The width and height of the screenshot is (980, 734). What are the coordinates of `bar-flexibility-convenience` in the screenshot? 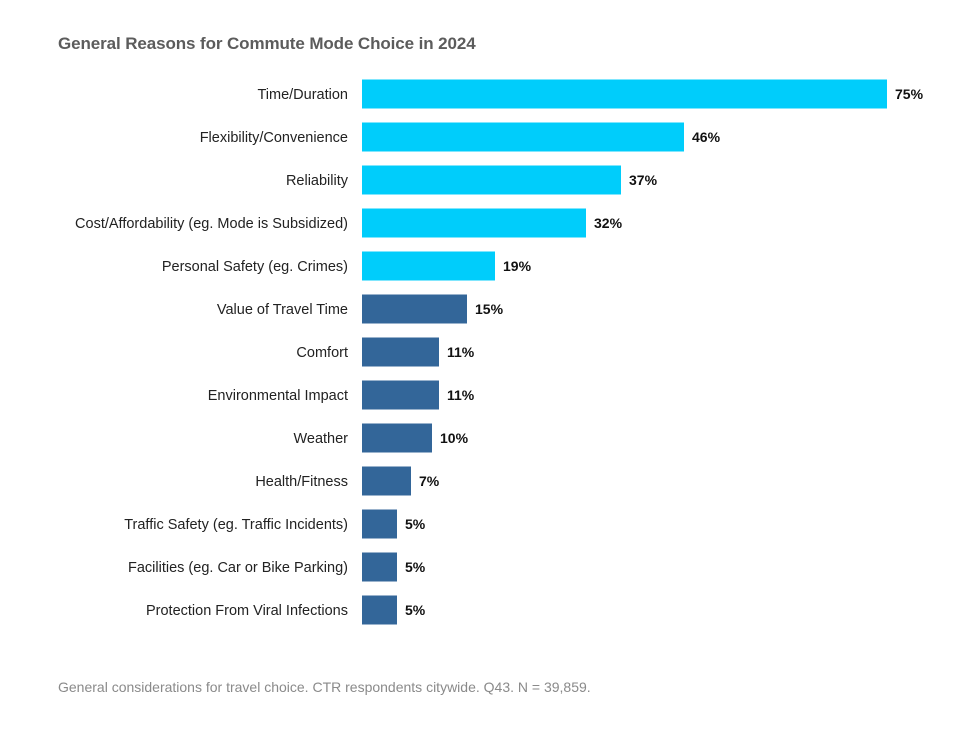 It's located at (523, 137).